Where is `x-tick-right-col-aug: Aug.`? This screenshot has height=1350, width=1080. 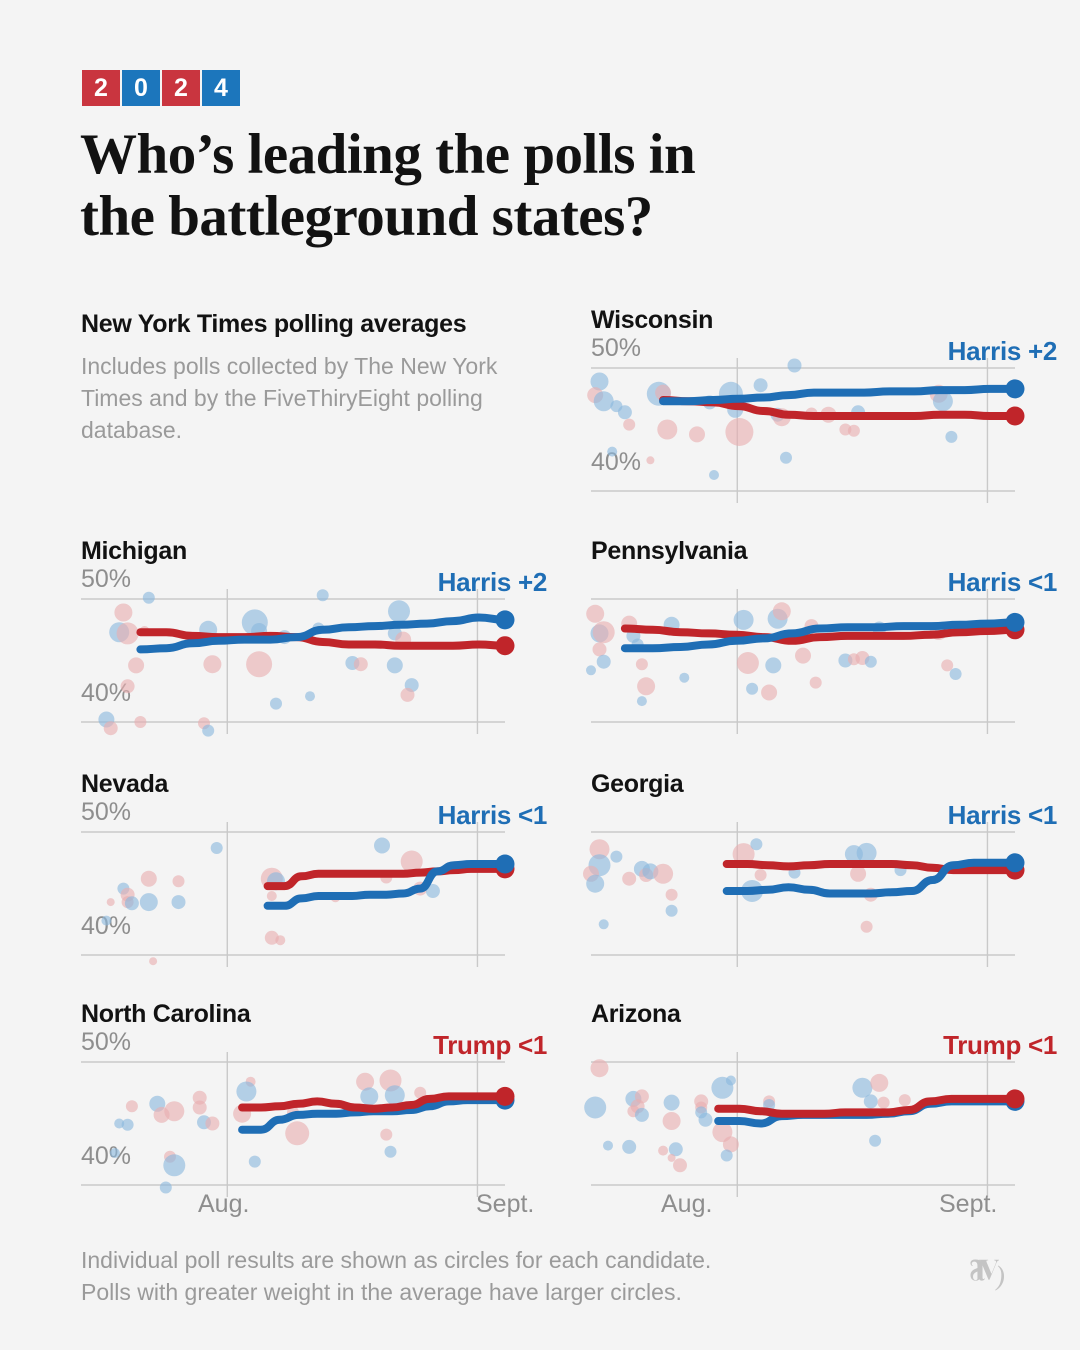 x-tick-right-col-aug: Aug. is located at coordinates (687, 1204).